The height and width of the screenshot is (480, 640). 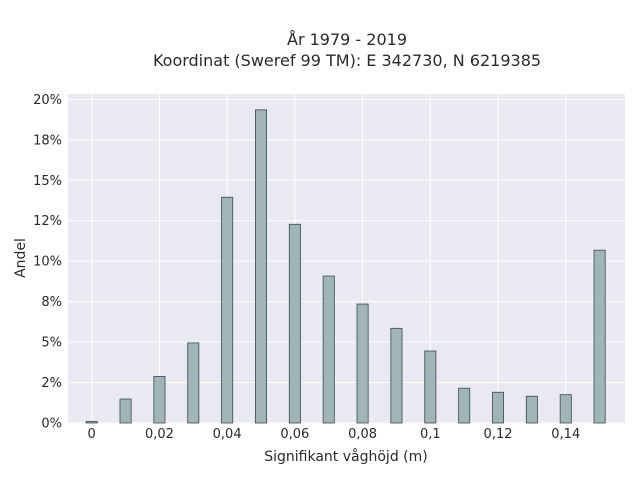 I want to click on chart-title-line-1: År 1979 - 2019, so click(x=347, y=39).